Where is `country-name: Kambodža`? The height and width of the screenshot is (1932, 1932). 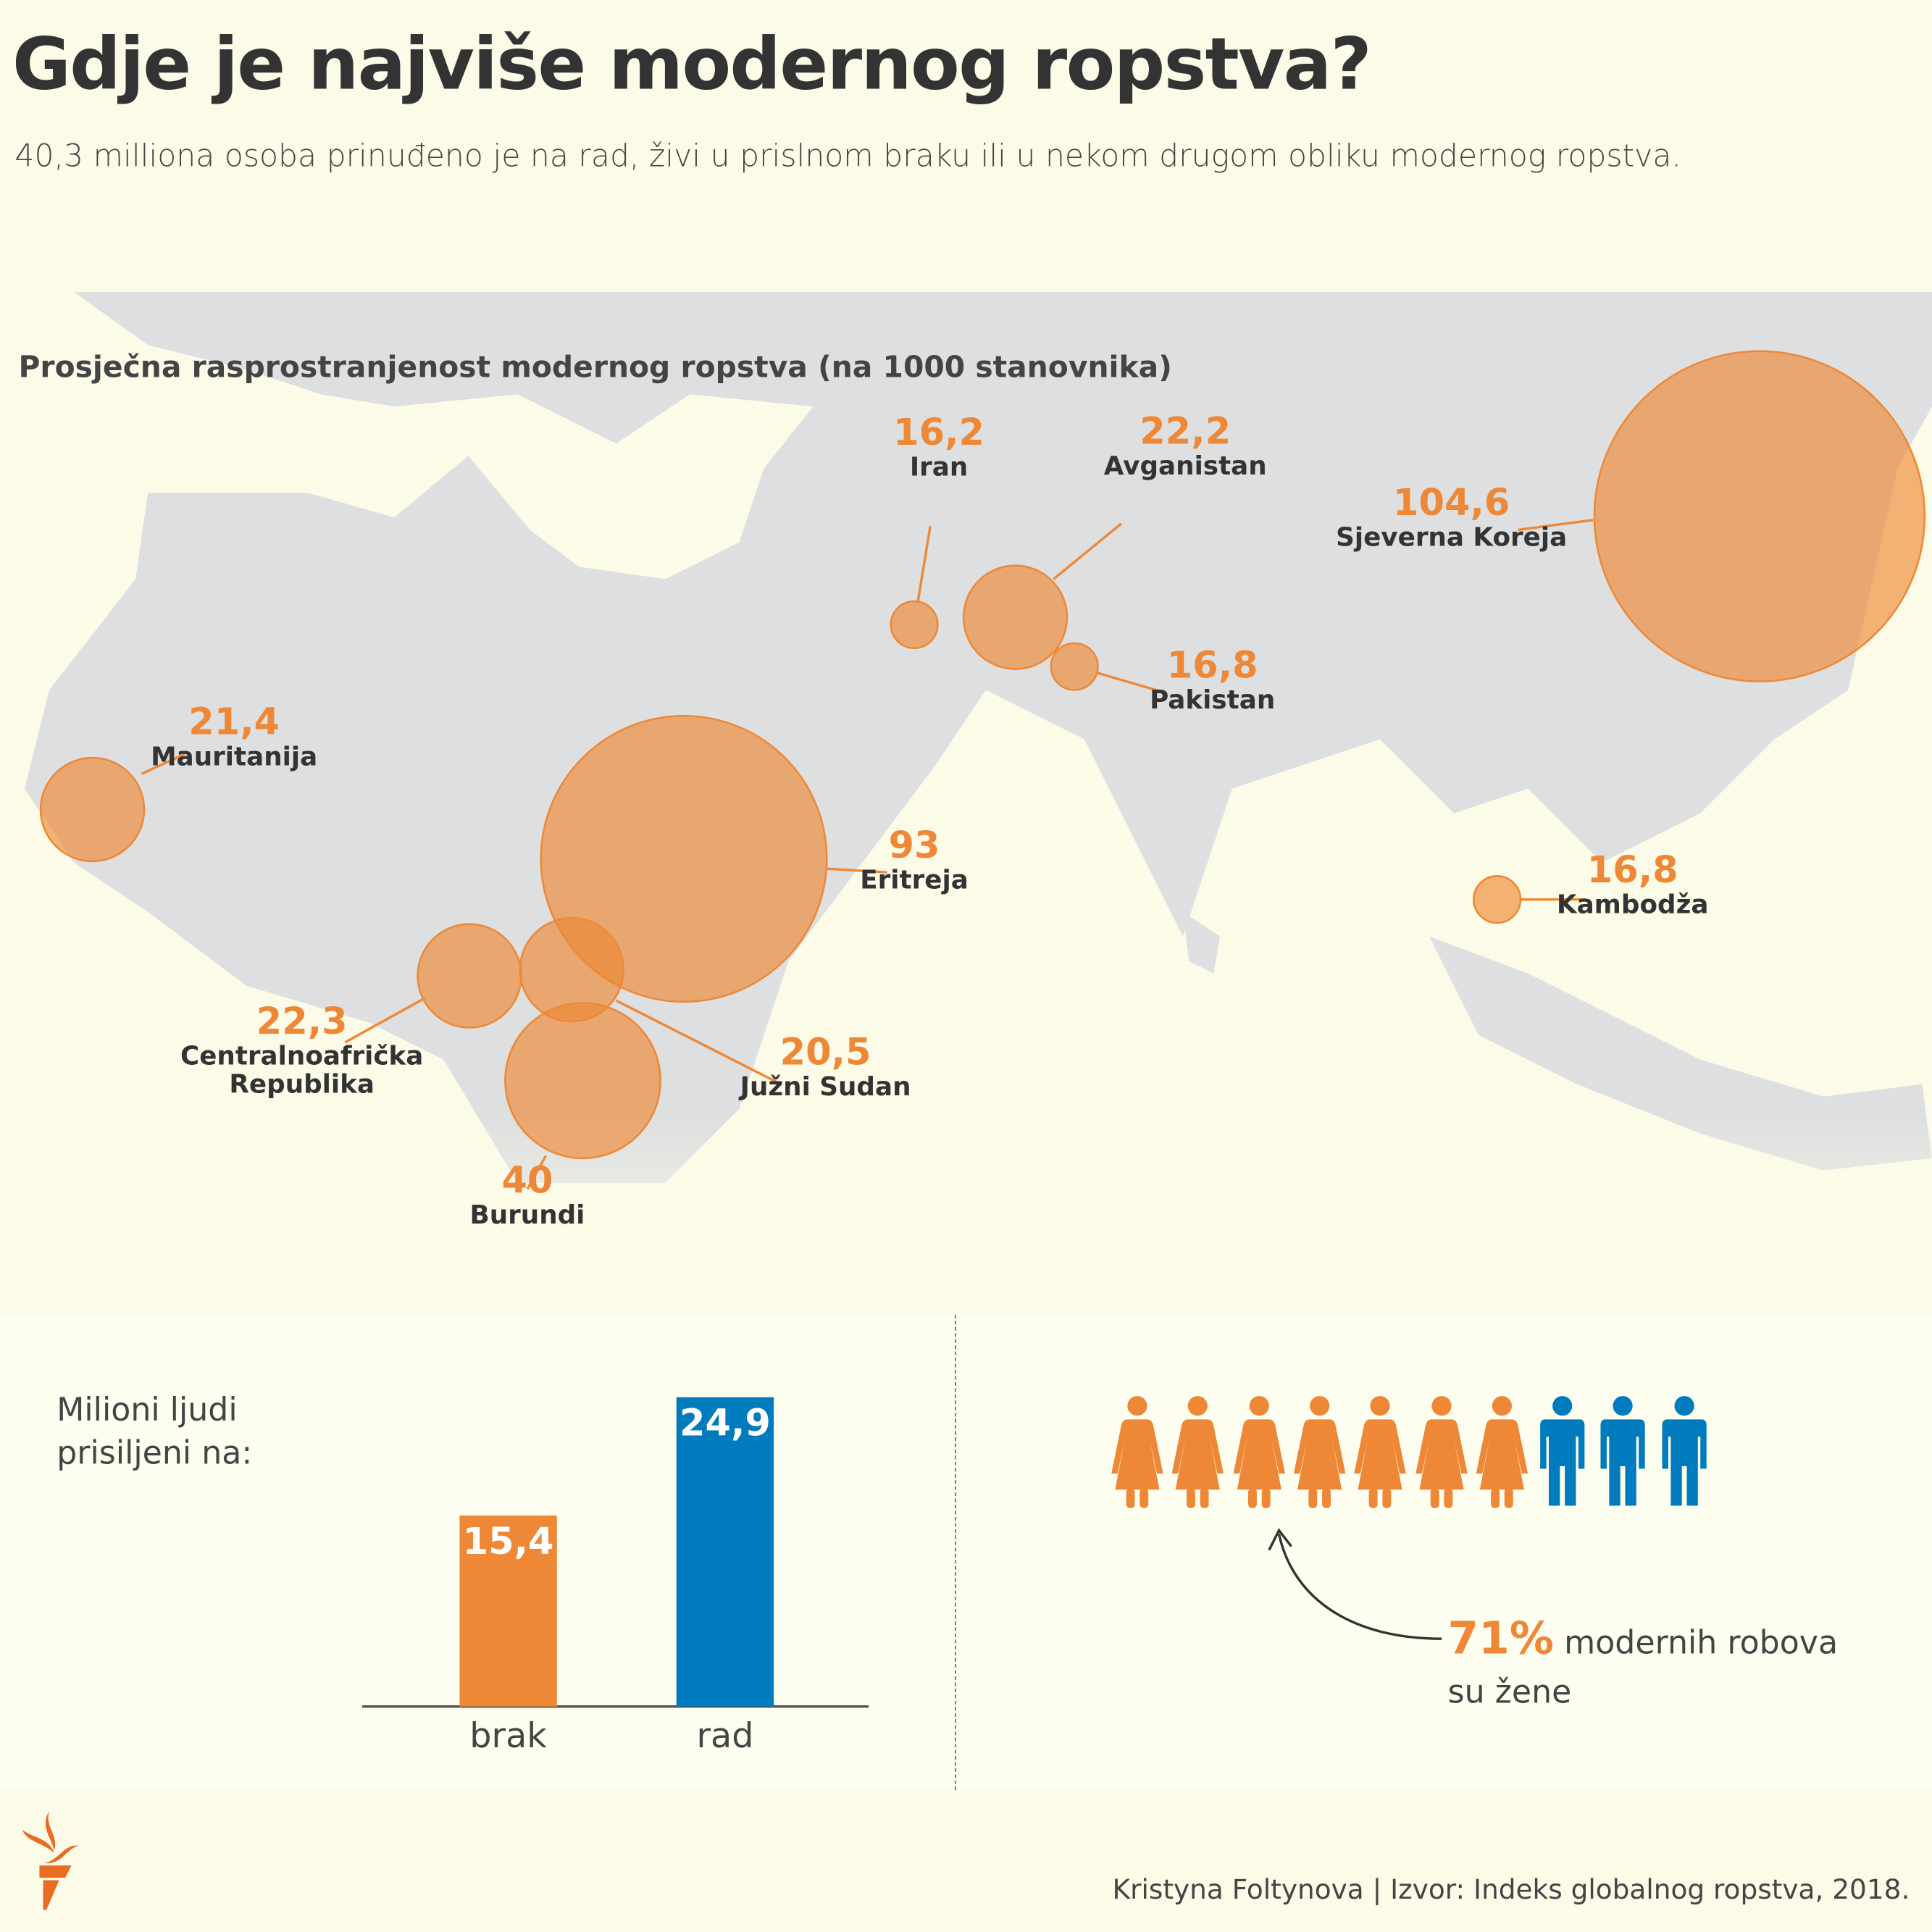 country-name: Kambodža is located at coordinates (1632, 905).